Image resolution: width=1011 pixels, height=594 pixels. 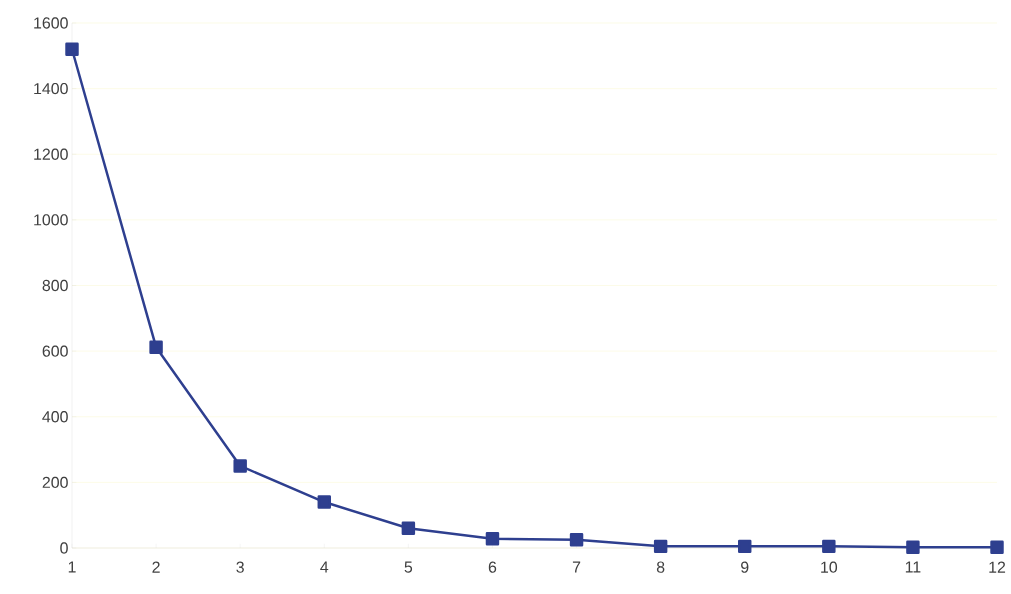 What do you see at coordinates (156, 567) in the screenshot?
I see `x-tick-label: 2` at bounding box center [156, 567].